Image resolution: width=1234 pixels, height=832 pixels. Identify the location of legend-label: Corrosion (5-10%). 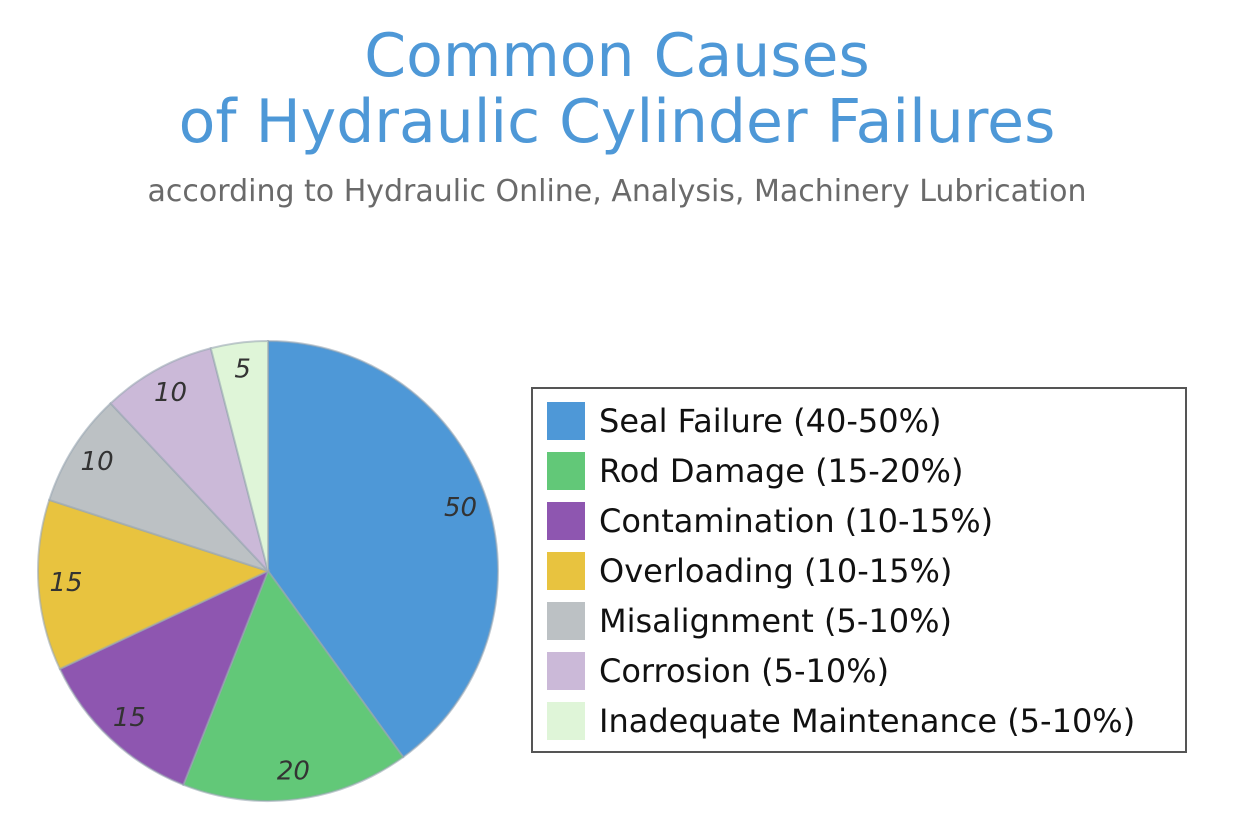
(744, 671).